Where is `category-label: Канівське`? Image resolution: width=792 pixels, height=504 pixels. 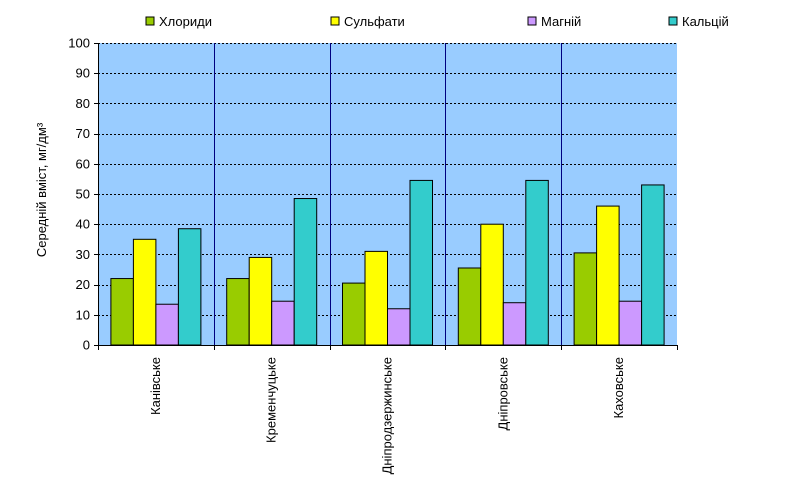
category-label: Канівське is located at coordinates (155, 386).